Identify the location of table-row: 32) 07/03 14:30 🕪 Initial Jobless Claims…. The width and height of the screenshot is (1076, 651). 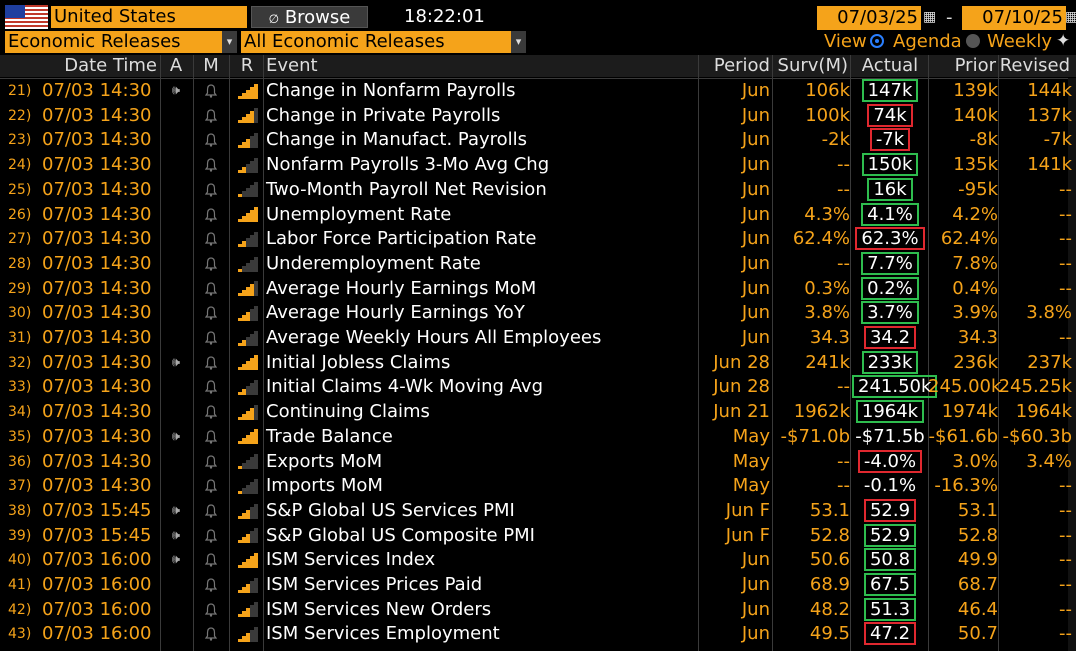
(538, 363).